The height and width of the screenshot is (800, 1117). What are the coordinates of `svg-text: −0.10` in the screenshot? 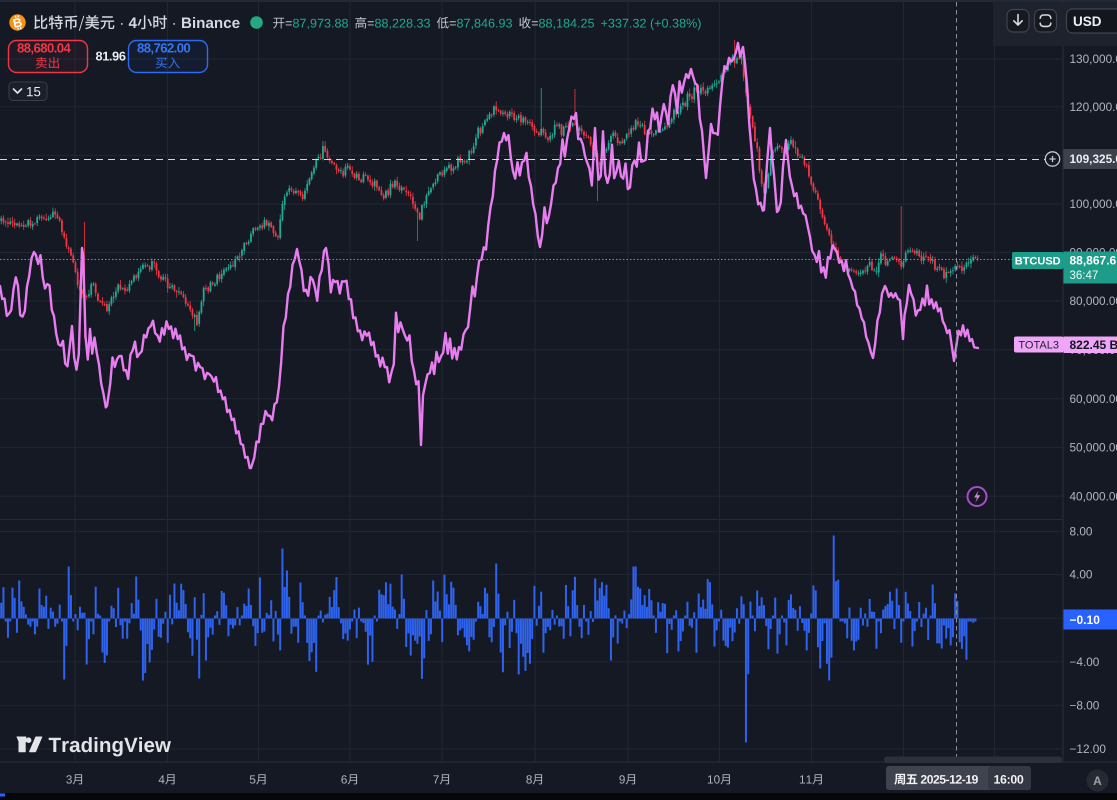 It's located at (1085, 620).